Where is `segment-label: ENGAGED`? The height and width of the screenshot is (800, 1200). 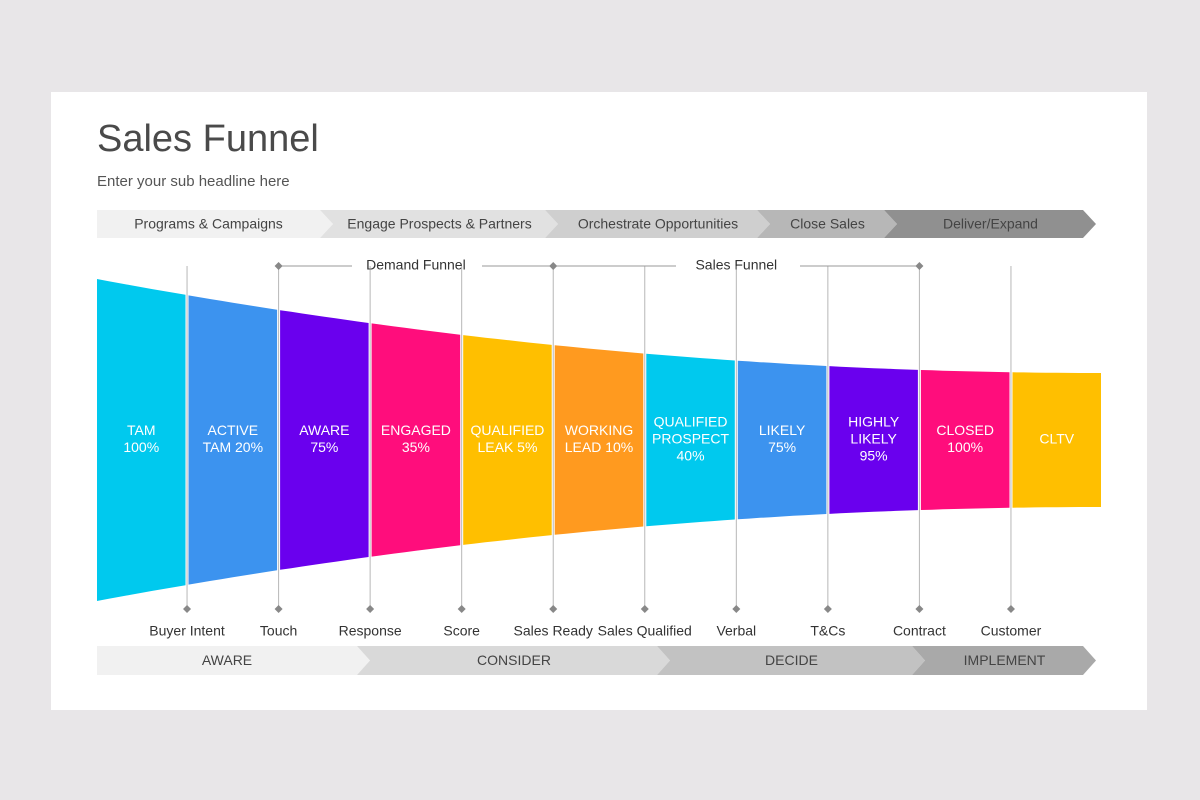
segment-label: ENGAGED is located at coordinates (416, 430).